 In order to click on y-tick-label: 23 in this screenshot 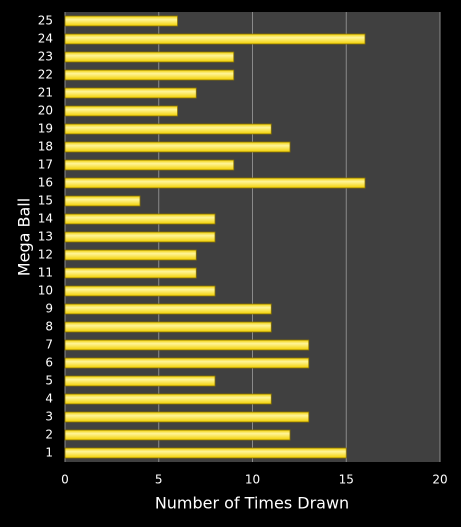, I will do `click(45, 57)`.